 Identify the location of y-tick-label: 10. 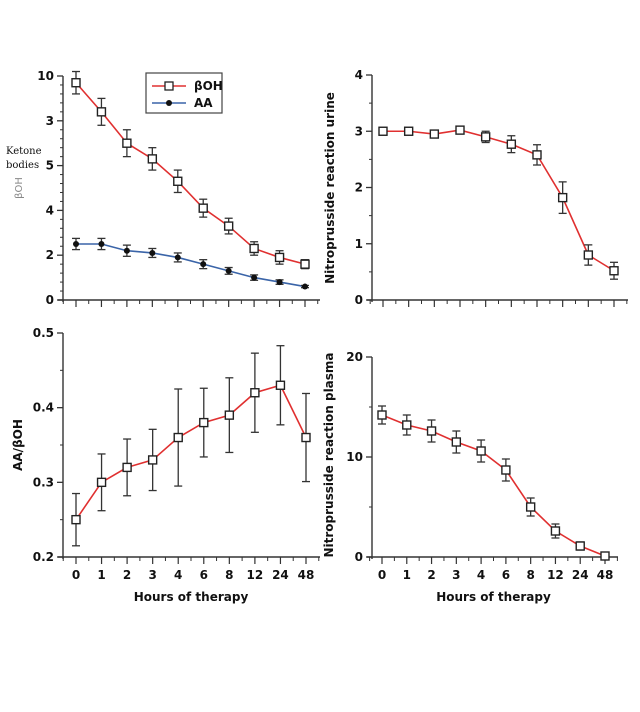
(354, 457).